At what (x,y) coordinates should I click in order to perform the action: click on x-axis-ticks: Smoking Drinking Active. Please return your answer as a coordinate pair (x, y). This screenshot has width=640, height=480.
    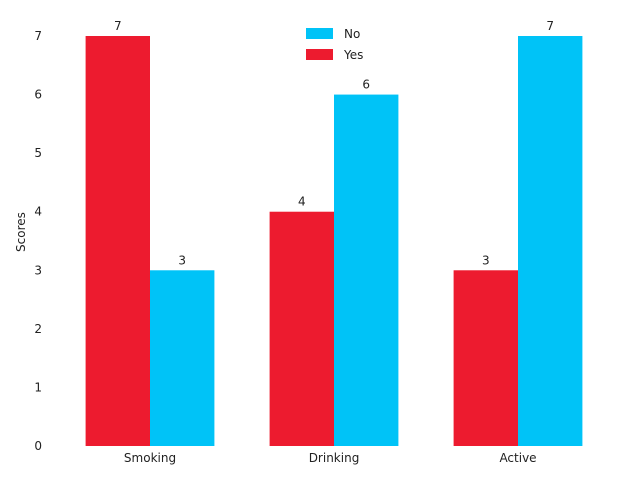
    Looking at the image, I should click on (330, 458).